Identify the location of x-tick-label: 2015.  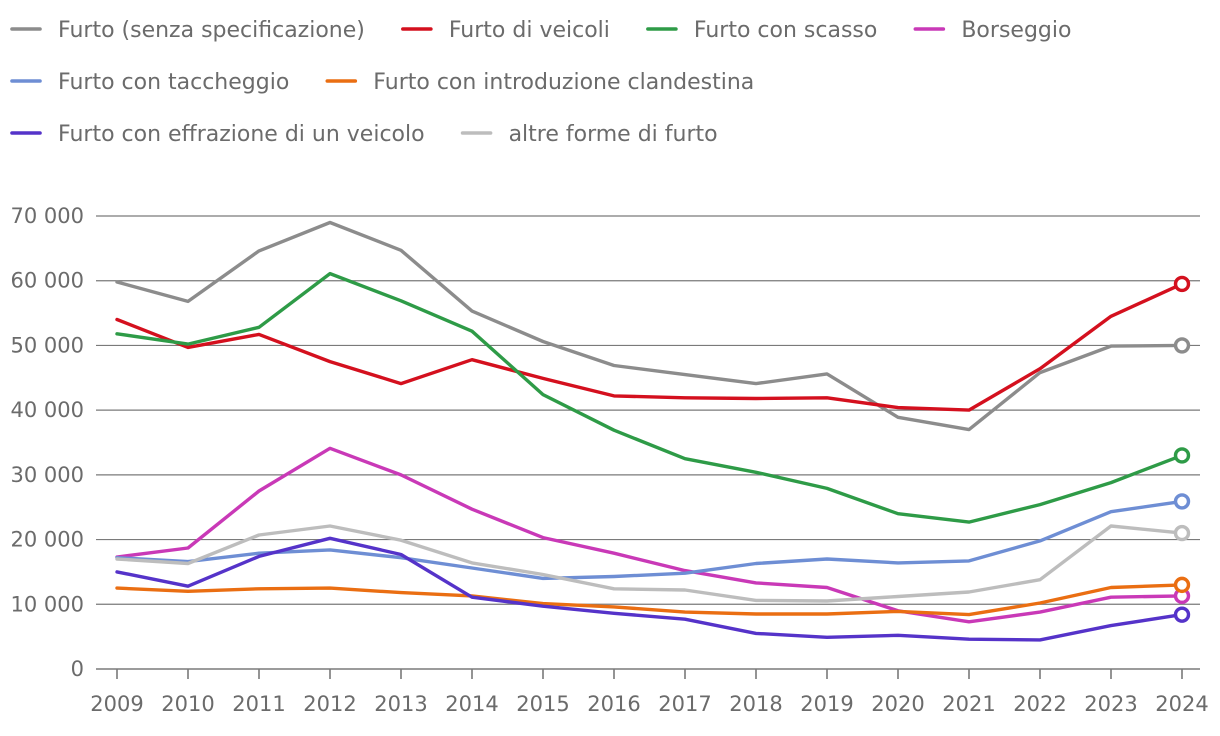
(542, 704).